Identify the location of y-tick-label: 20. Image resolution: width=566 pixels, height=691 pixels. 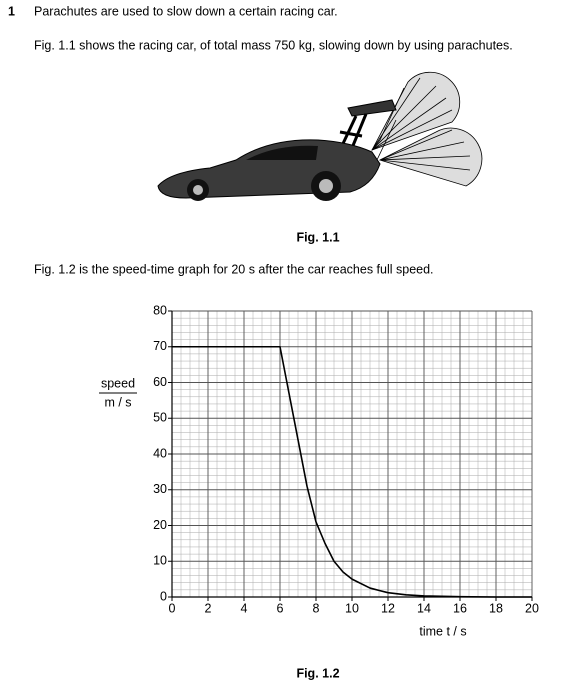
(160, 525).